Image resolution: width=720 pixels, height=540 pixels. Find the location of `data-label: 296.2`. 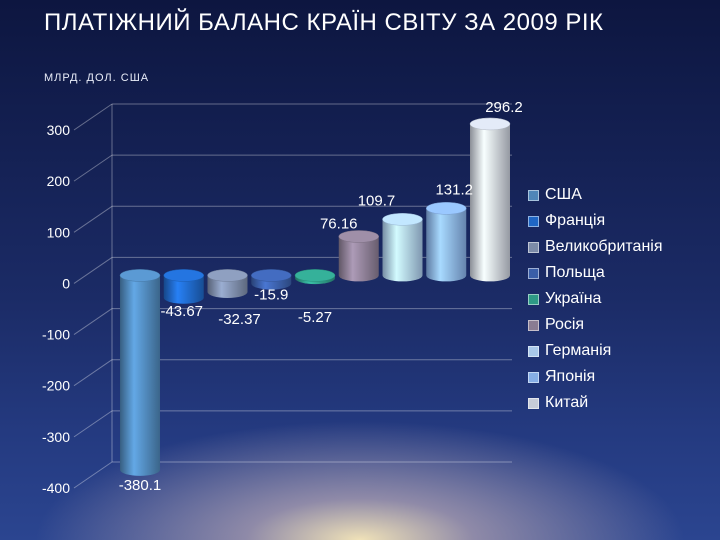

data-label: 296.2 is located at coordinates (504, 107).